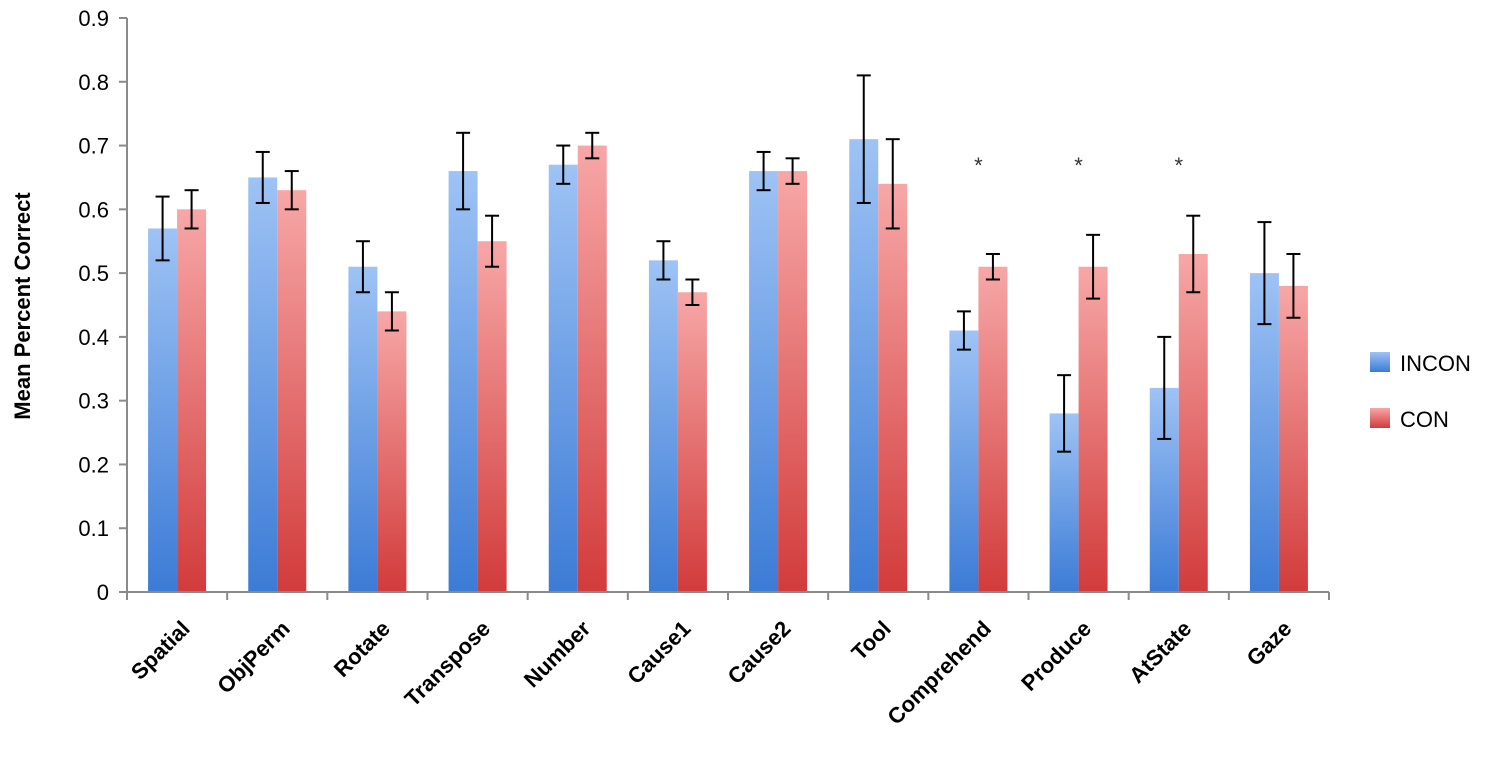  What do you see at coordinates (362, 649) in the screenshot?
I see `category-label-rotate: Rotate` at bounding box center [362, 649].